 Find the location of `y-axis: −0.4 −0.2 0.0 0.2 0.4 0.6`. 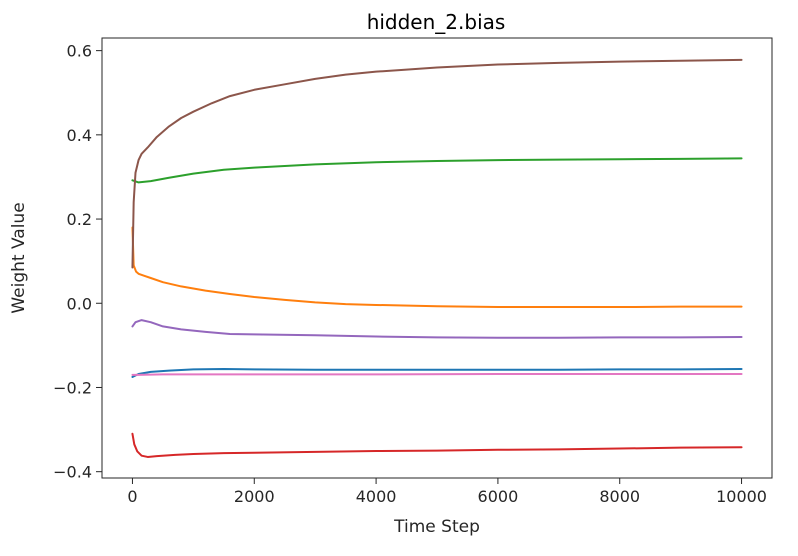

y-axis: −0.4 −0.2 0.0 0.2 0.4 0.6 is located at coordinates (77, 262).